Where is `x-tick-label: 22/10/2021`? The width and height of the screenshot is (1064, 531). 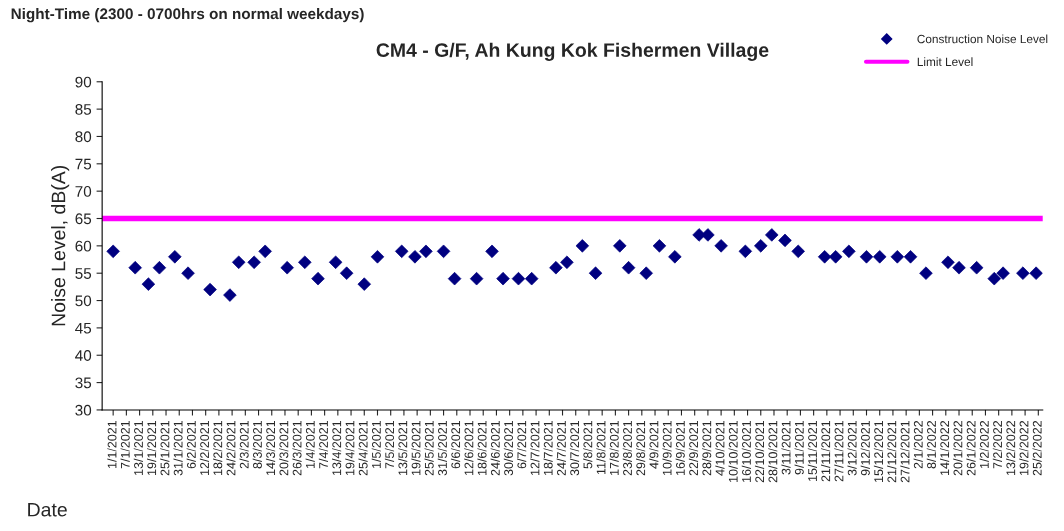 x-tick-label: 22/10/2021 is located at coordinates (759, 451).